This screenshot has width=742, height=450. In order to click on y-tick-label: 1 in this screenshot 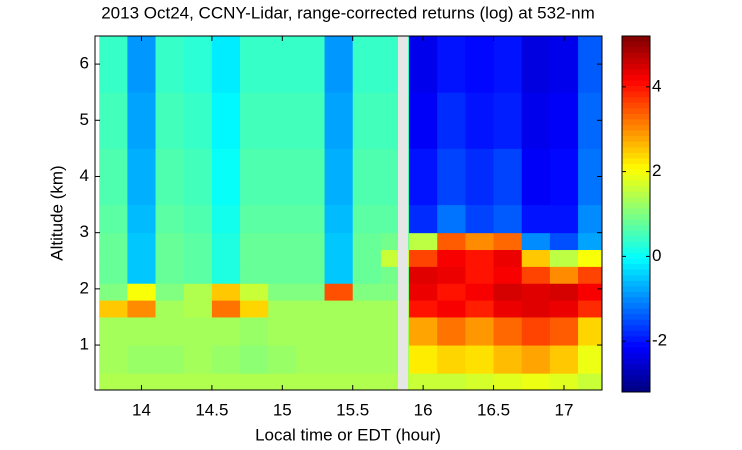, I will do `click(84, 344)`.